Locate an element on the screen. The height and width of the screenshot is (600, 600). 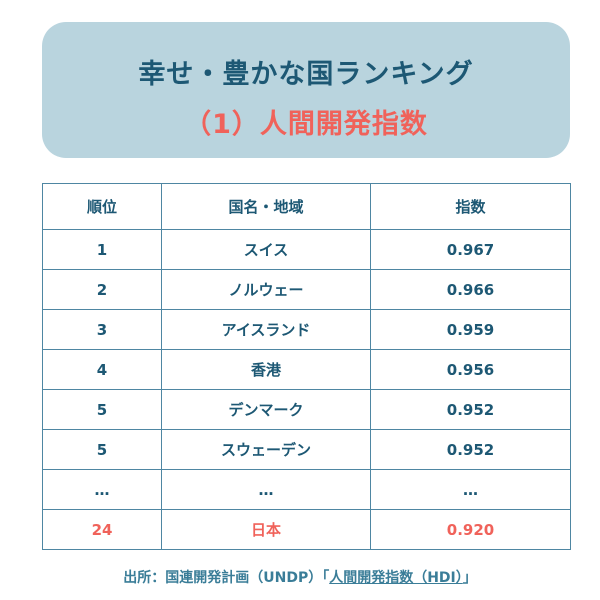
source-prefix: 出所：国連開発計画（UNDP）「 is located at coordinates (226, 578).